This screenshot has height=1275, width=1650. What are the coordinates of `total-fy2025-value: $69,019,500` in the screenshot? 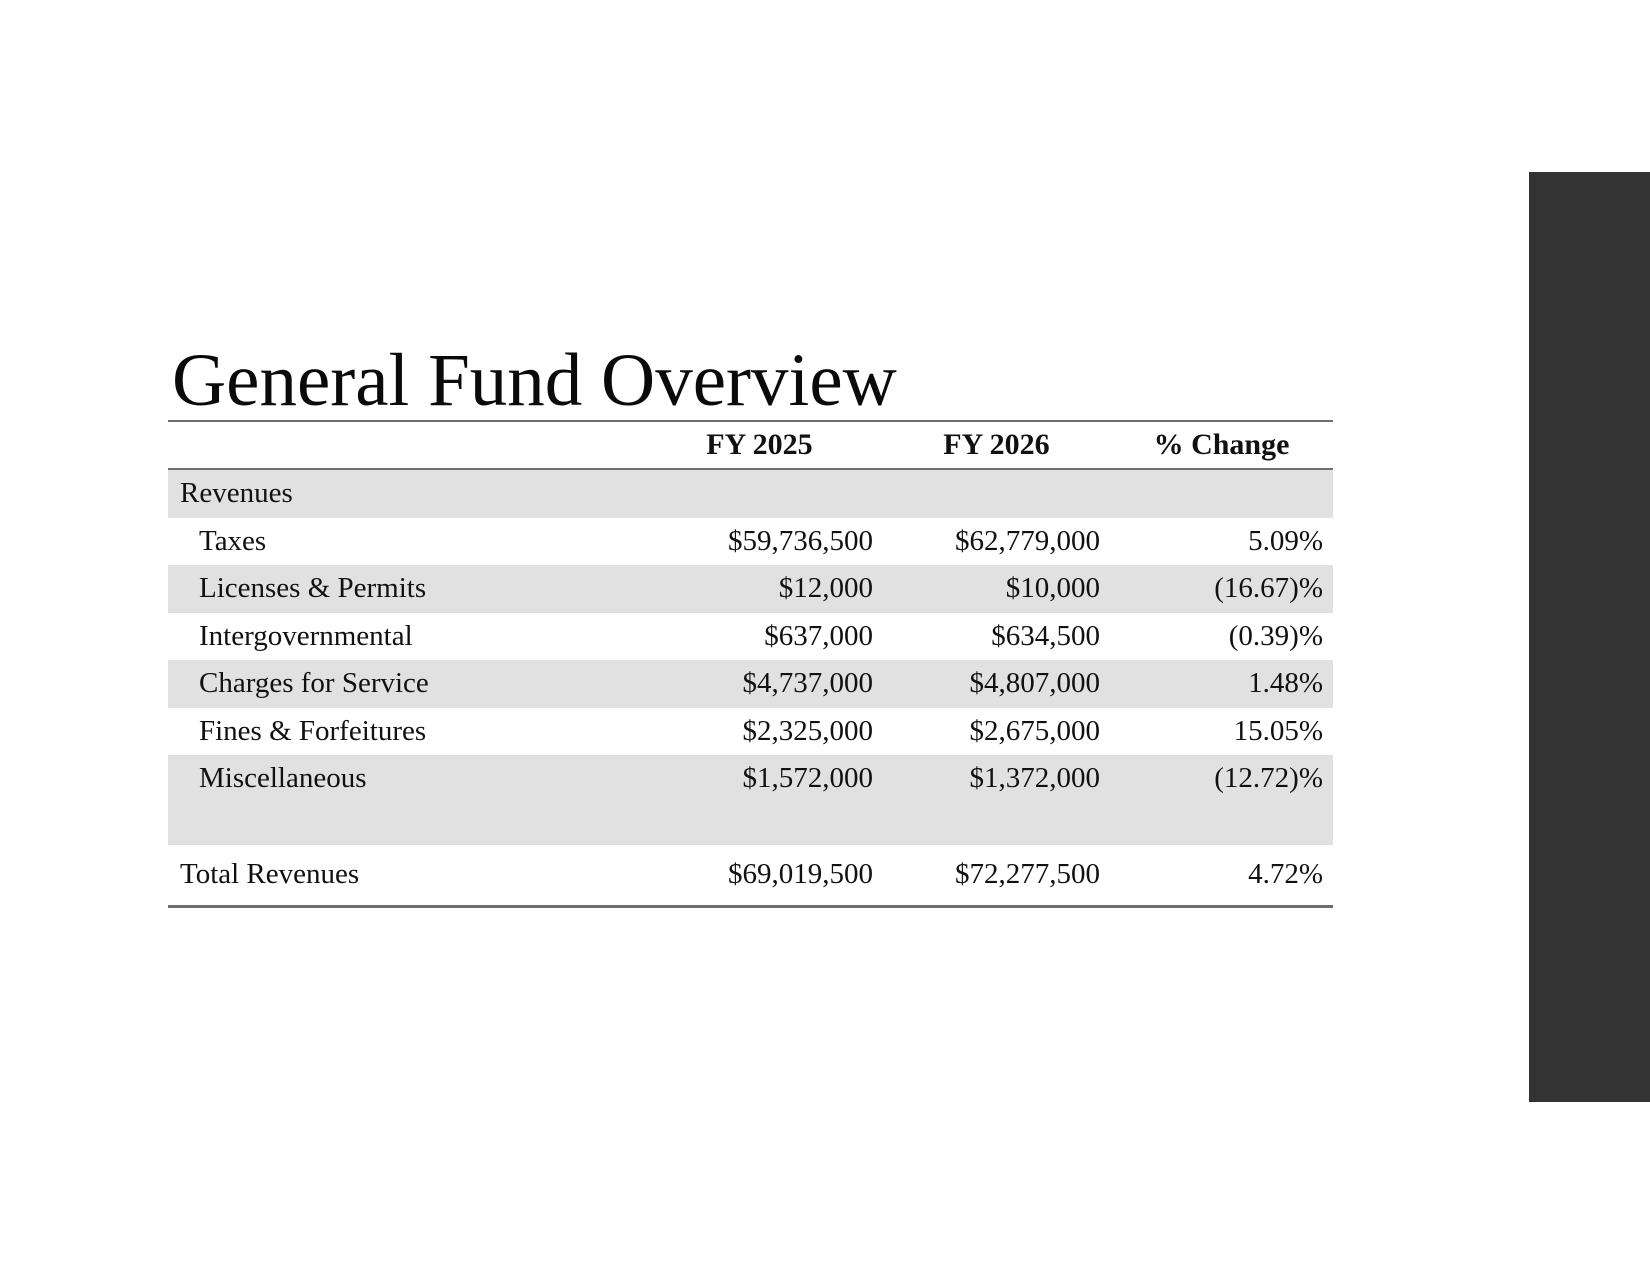 It's located at (800, 874).